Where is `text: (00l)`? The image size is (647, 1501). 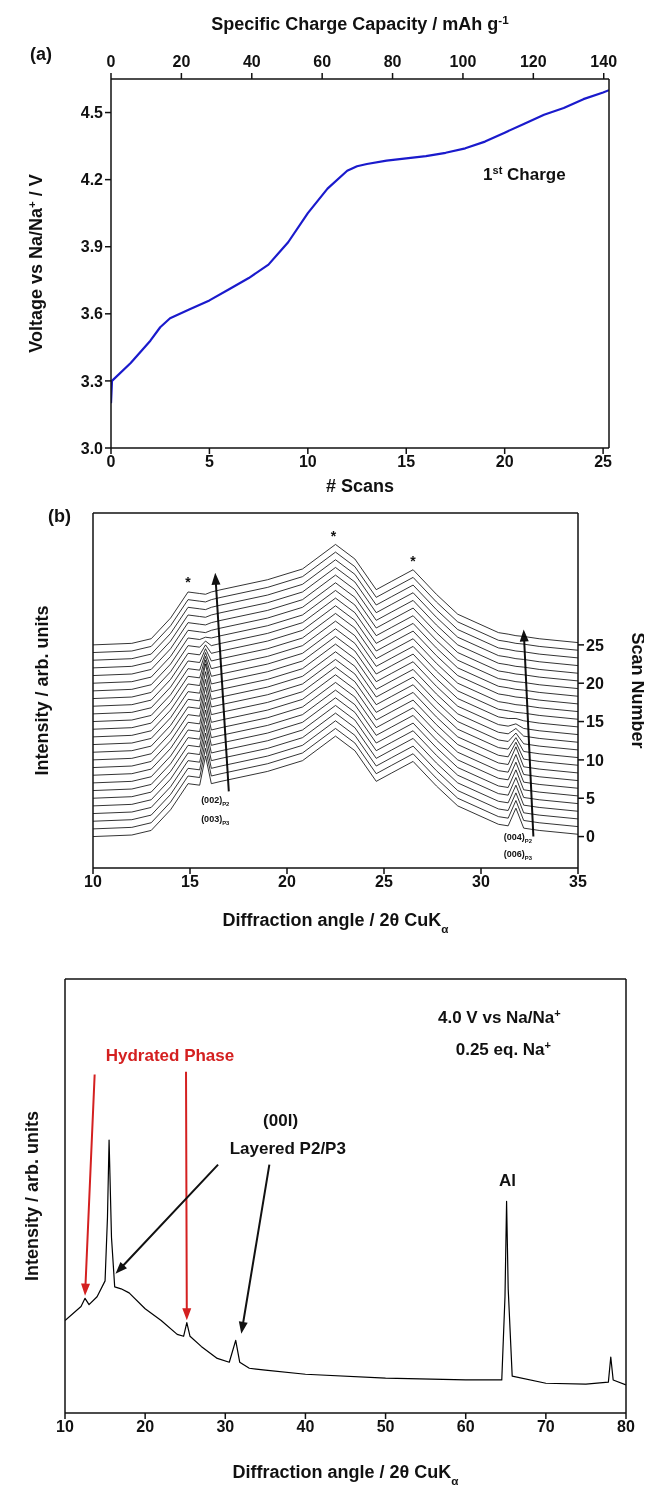
text: (00l) is located at coordinates (281, 1121).